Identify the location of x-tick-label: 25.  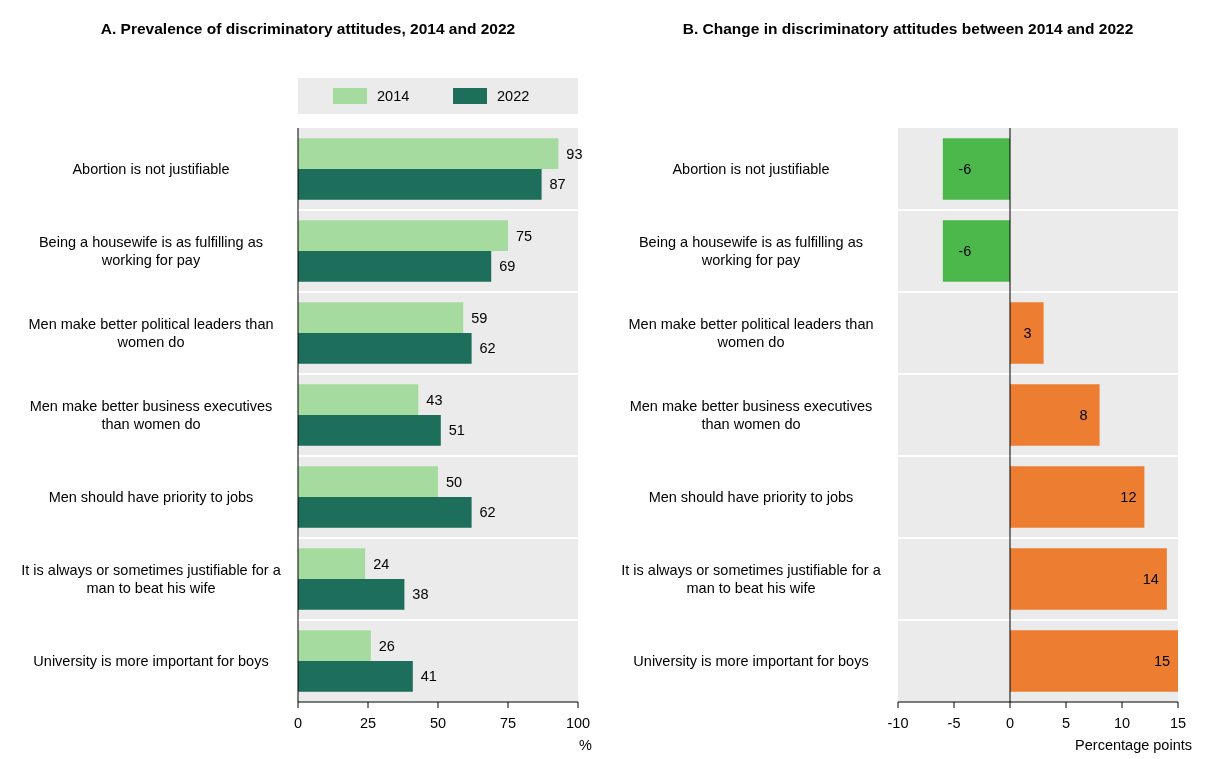
(368, 723).